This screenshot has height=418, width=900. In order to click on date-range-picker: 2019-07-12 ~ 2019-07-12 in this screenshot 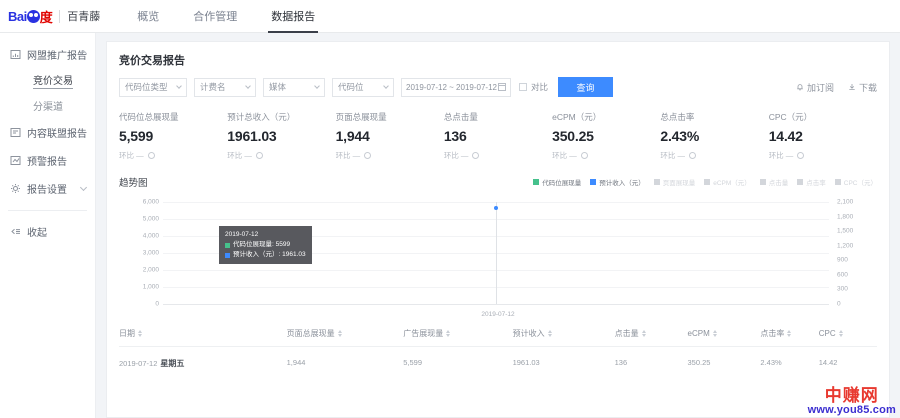, I will do `click(456, 87)`.